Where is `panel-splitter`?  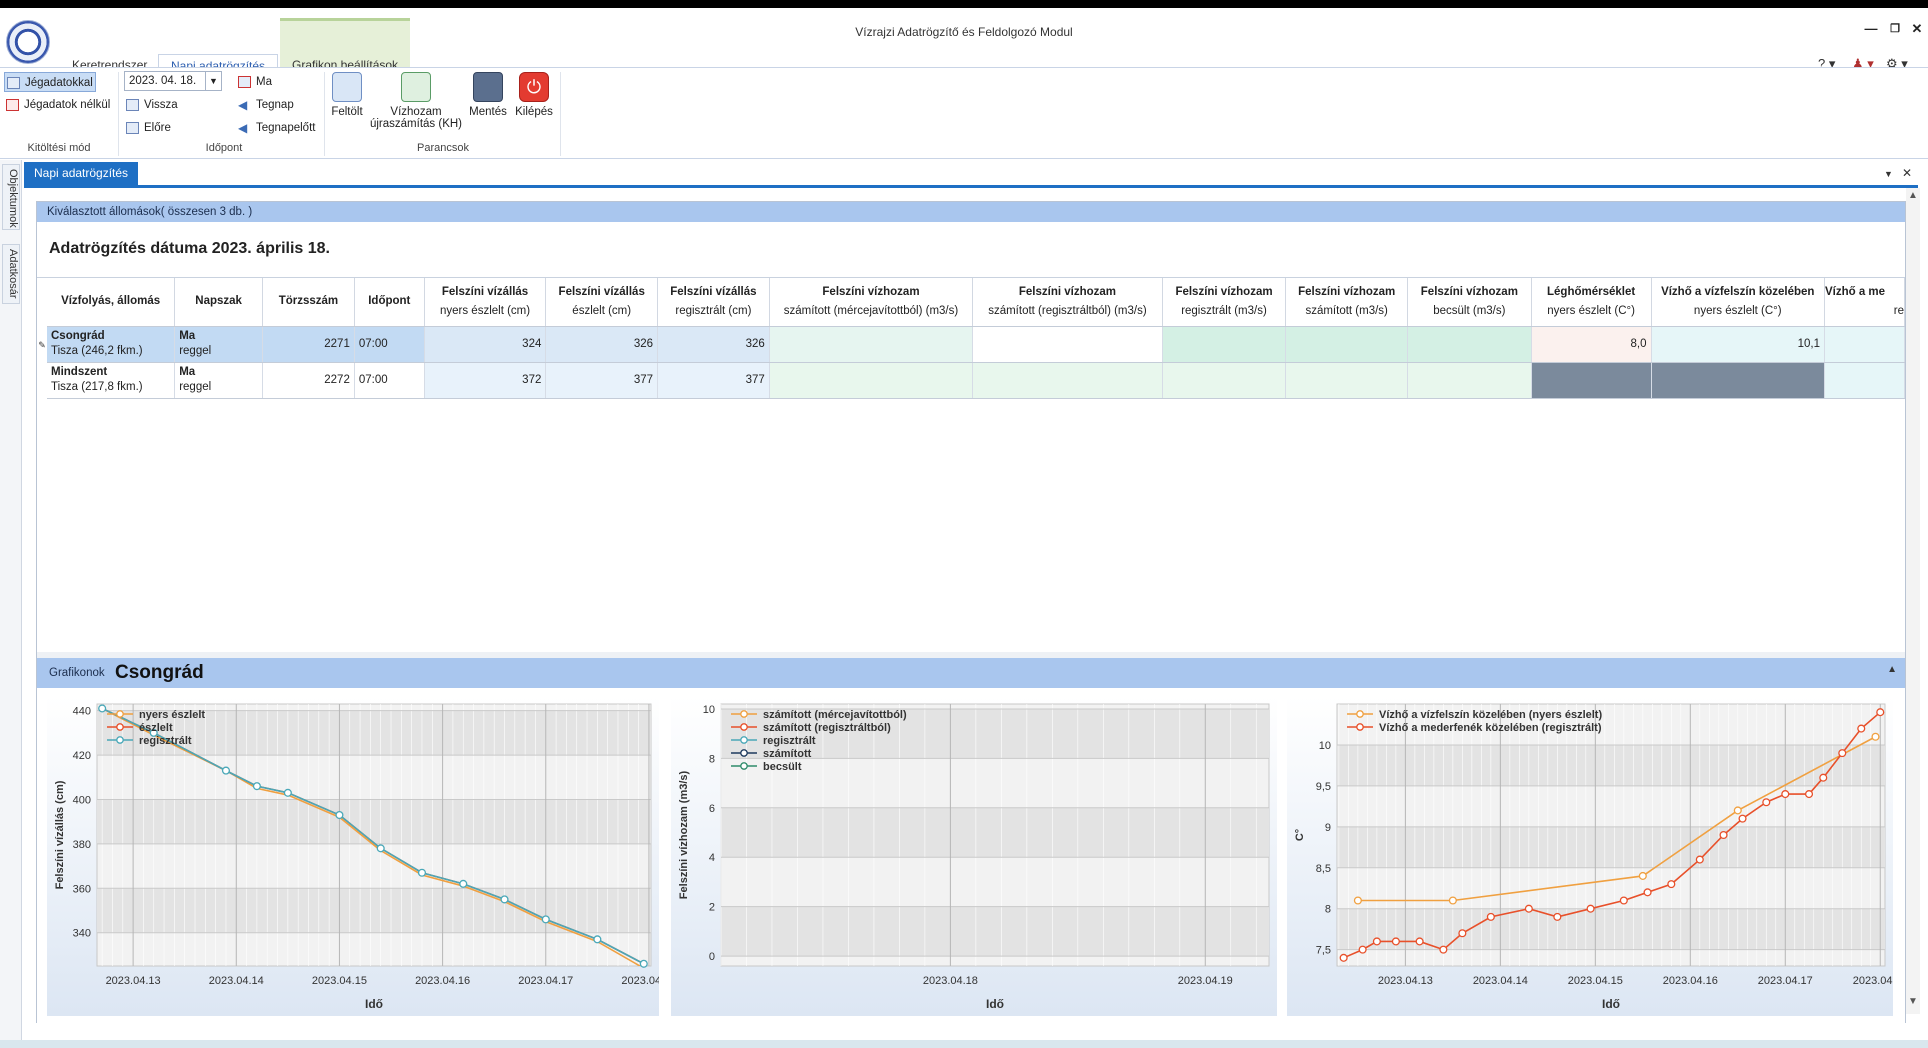
panel-splitter is located at coordinates (971, 655).